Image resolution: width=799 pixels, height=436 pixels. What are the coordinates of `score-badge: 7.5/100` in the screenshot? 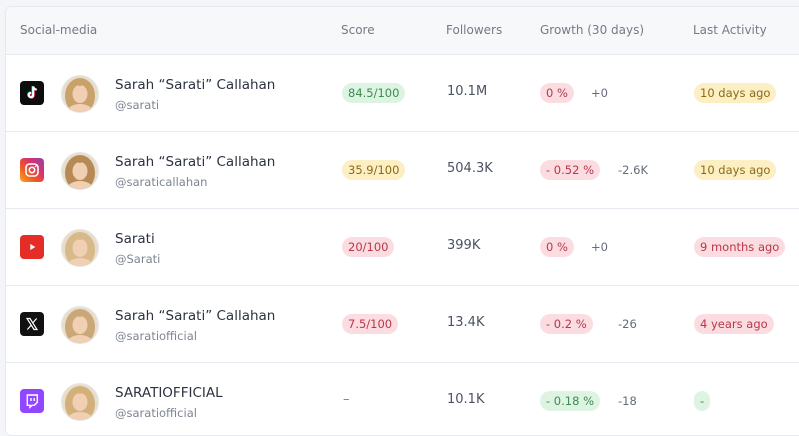 It's located at (370, 324).